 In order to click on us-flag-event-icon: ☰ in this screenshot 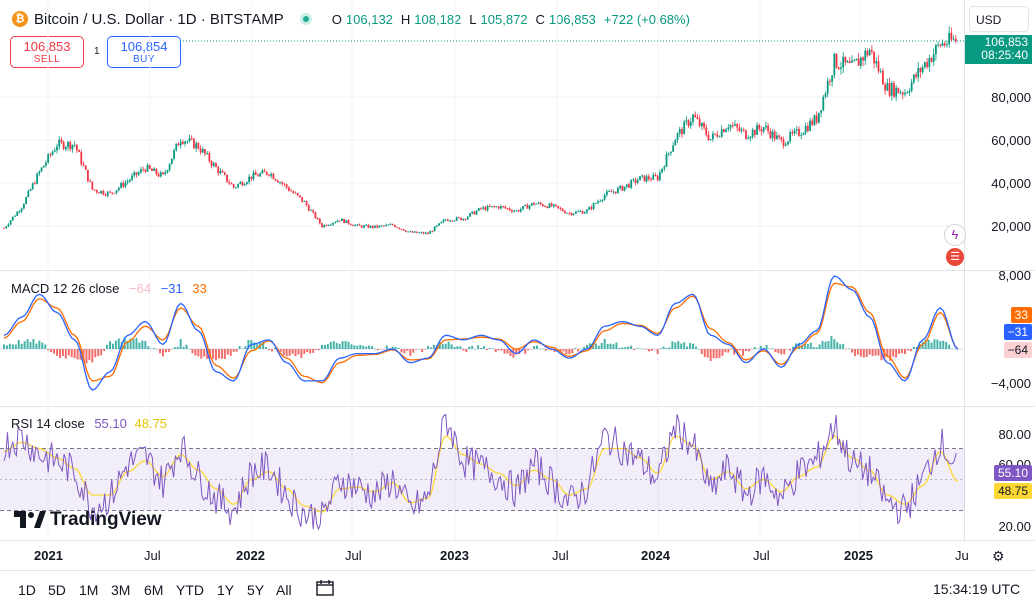, I will do `click(955, 257)`.